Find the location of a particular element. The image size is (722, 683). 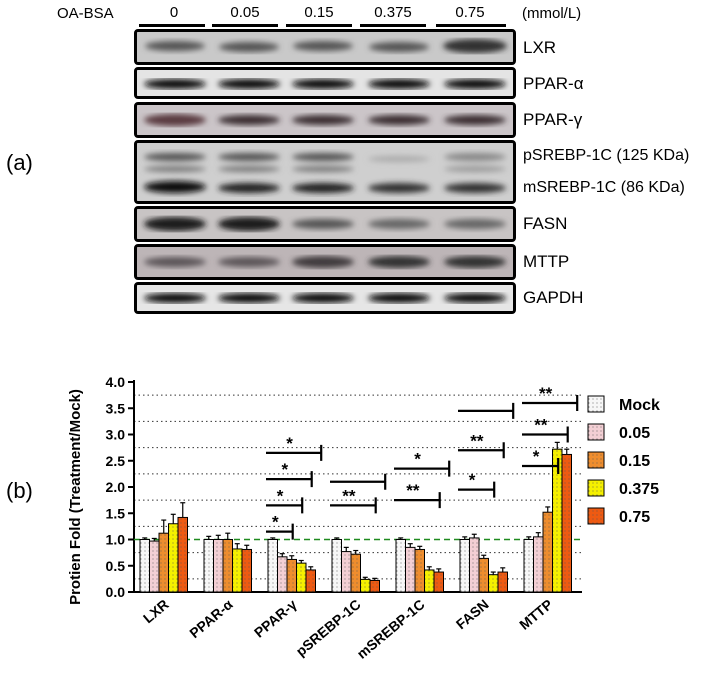

blot-ppar-gamma is located at coordinates (325, 120).